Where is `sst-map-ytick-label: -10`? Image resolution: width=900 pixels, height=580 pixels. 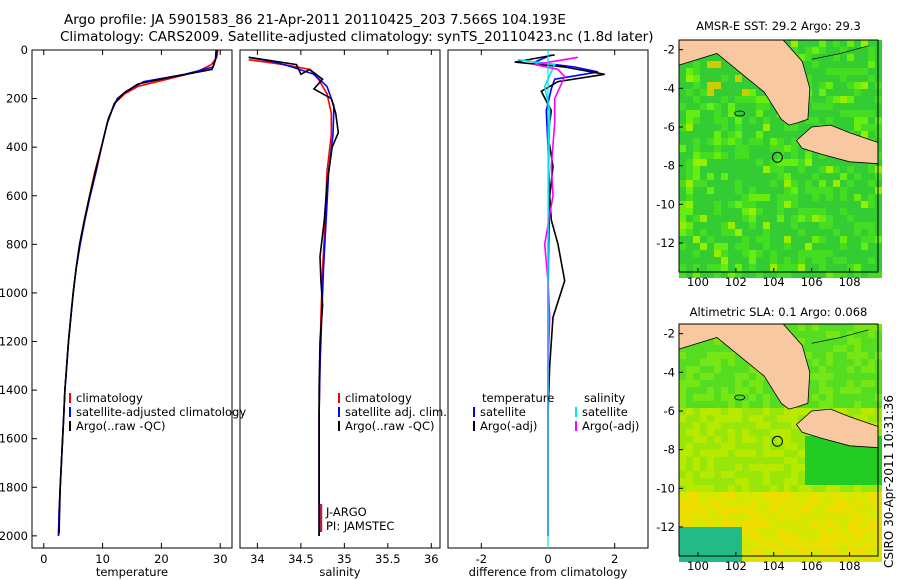 sst-map-ytick-label: -10 is located at coordinates (665, 204).